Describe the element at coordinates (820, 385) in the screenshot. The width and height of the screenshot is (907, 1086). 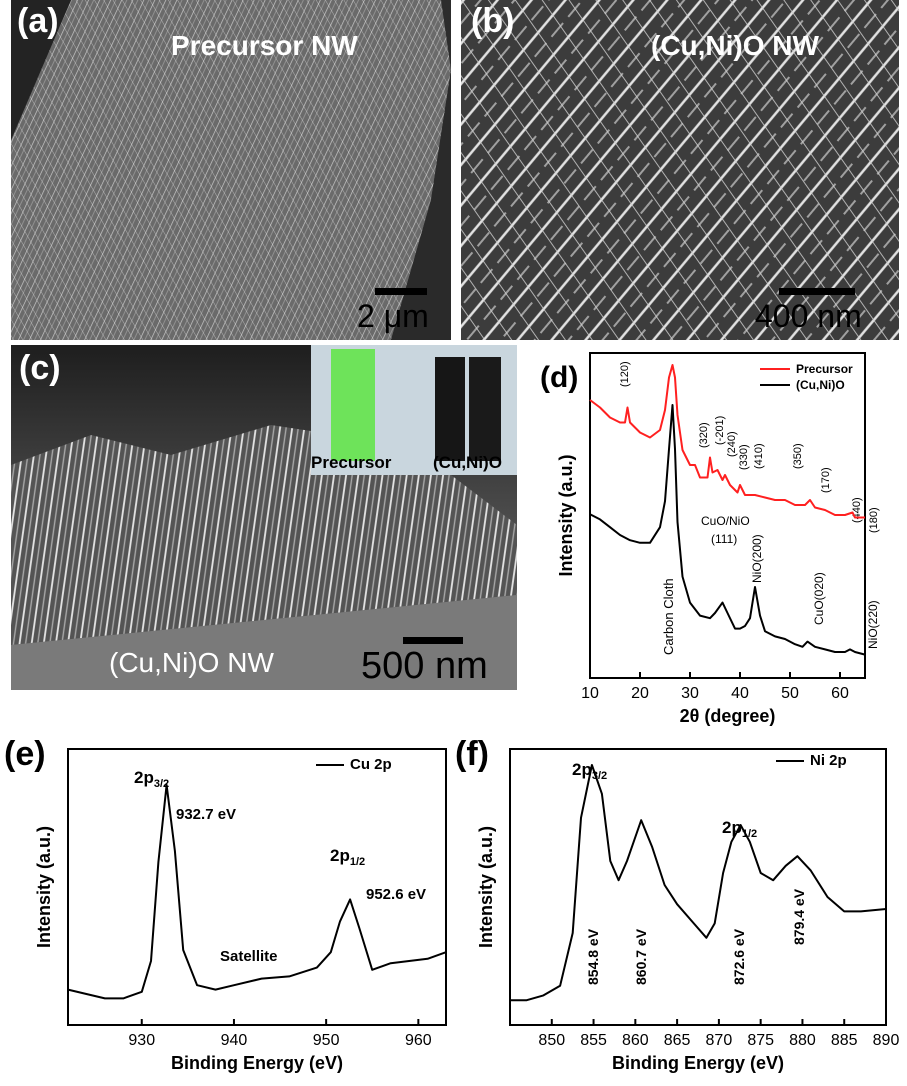
I see `d-legend-label-1: (Cu,Ni)O` at that location.